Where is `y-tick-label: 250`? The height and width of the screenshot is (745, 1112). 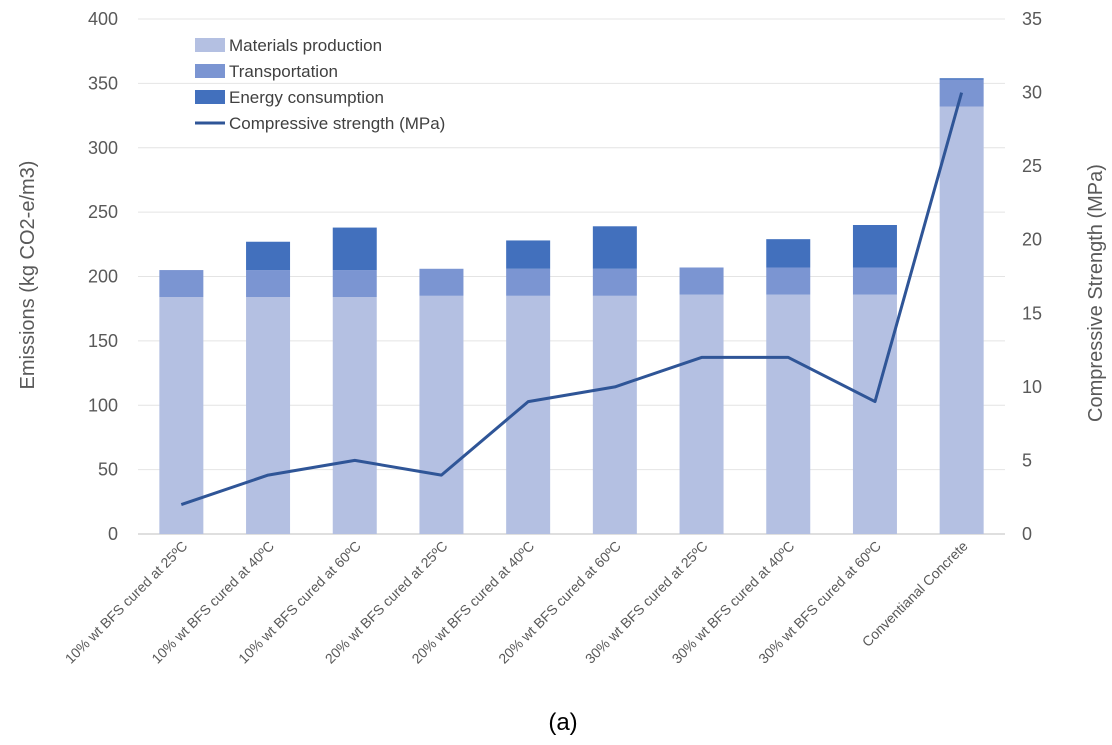
y-tick-label: 250 is located at coordinates (103, 212).